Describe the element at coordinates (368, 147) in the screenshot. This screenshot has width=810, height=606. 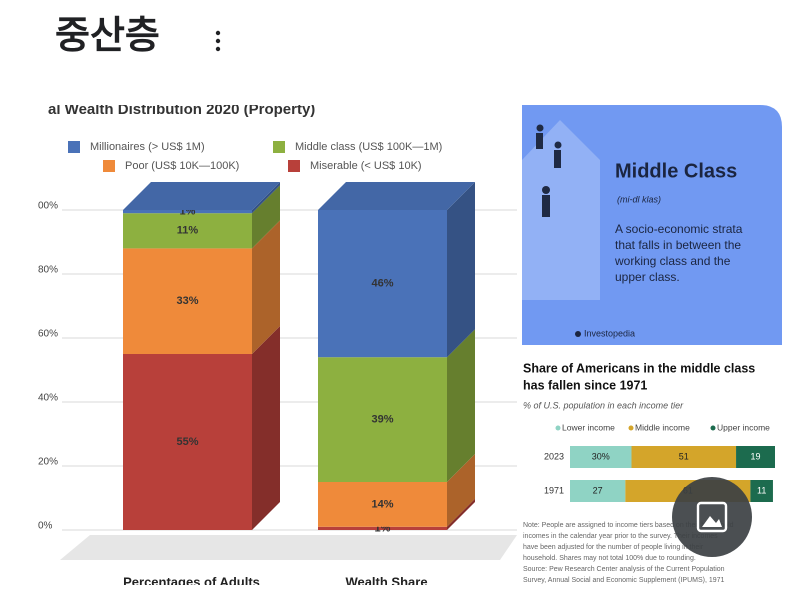
I see `legend-label: Middle class (US$ 100K—1M)` at that location.